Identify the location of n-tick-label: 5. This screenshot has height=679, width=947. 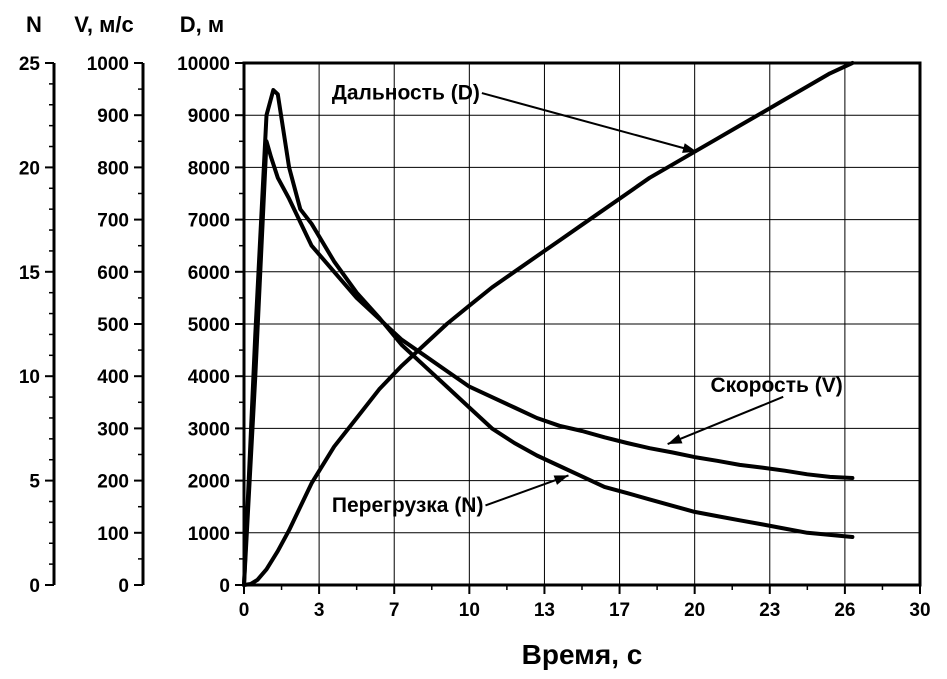
(34, 482).